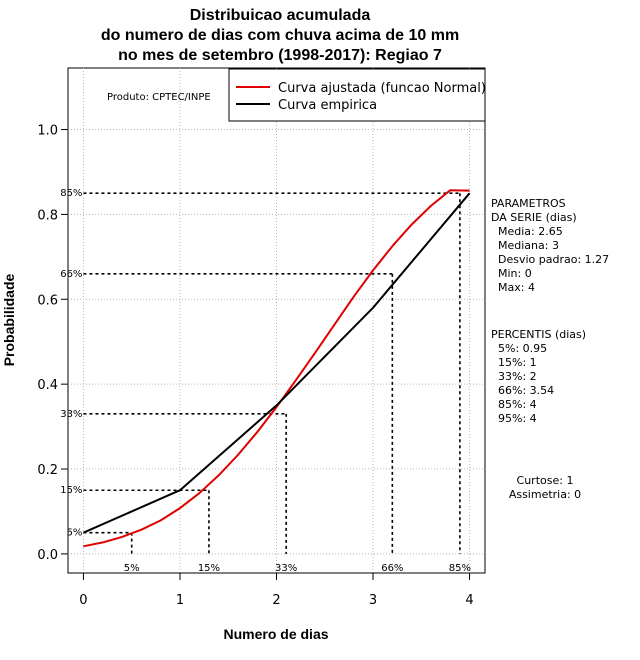 The width and height of the screenshot is (640, 660). What do you see at coordinates (382, 88) in the screenshot?
I see `legend-label-fitted: Curva ajustada (funcao Normal)` at bounding box center [382, 88].